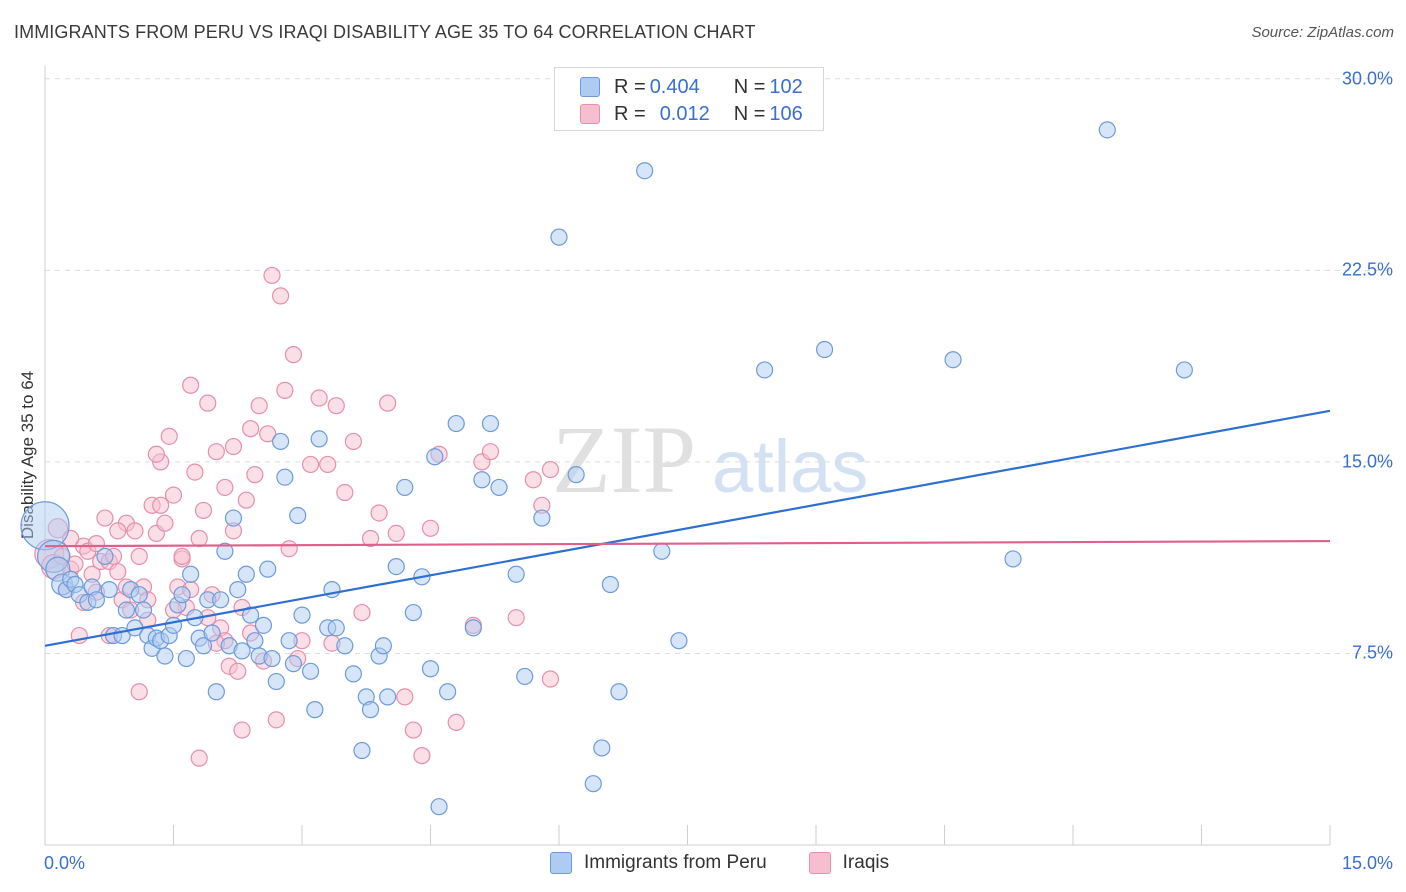  Describe the element at coordinates (786, 86) in the screenshot. I see `legend-n-value: 102` at that location.